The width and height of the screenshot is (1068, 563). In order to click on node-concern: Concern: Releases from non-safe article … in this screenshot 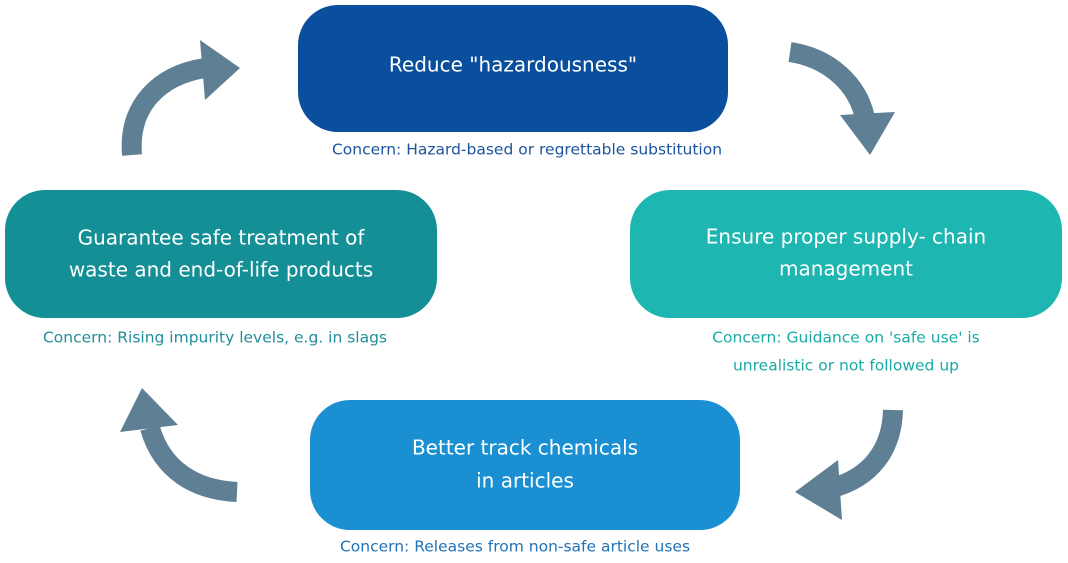, I will do `click(515, 547)`.